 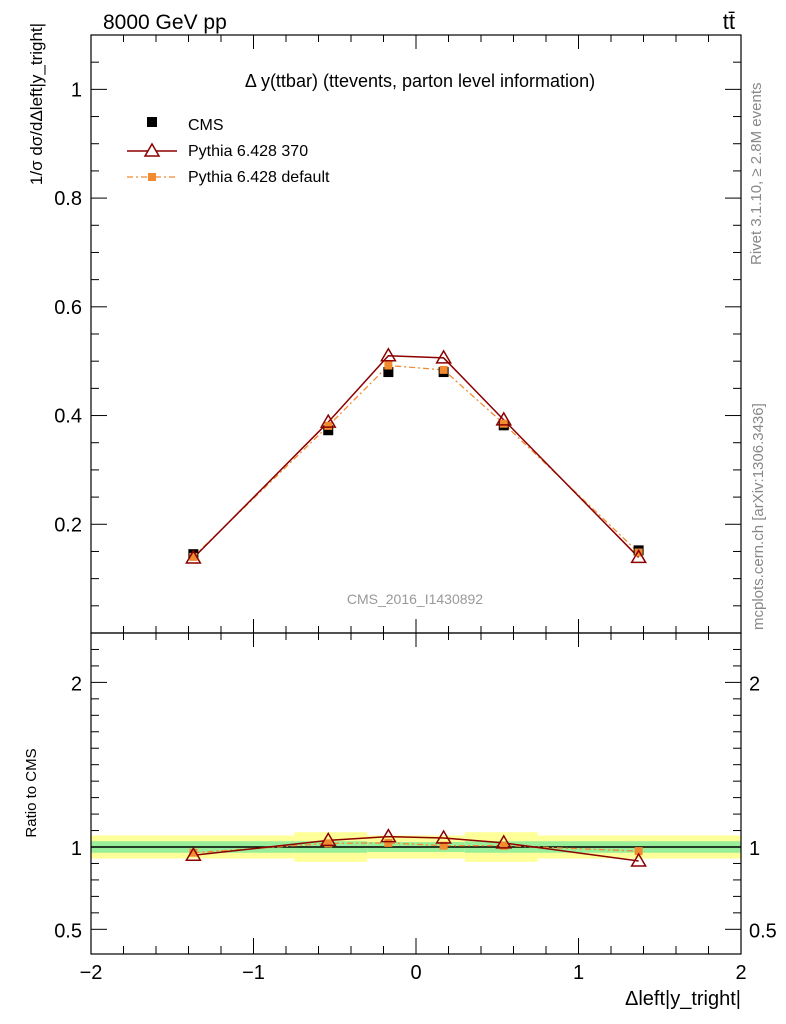 I want to click on pythia-default-line, so click(x=416, y=461).